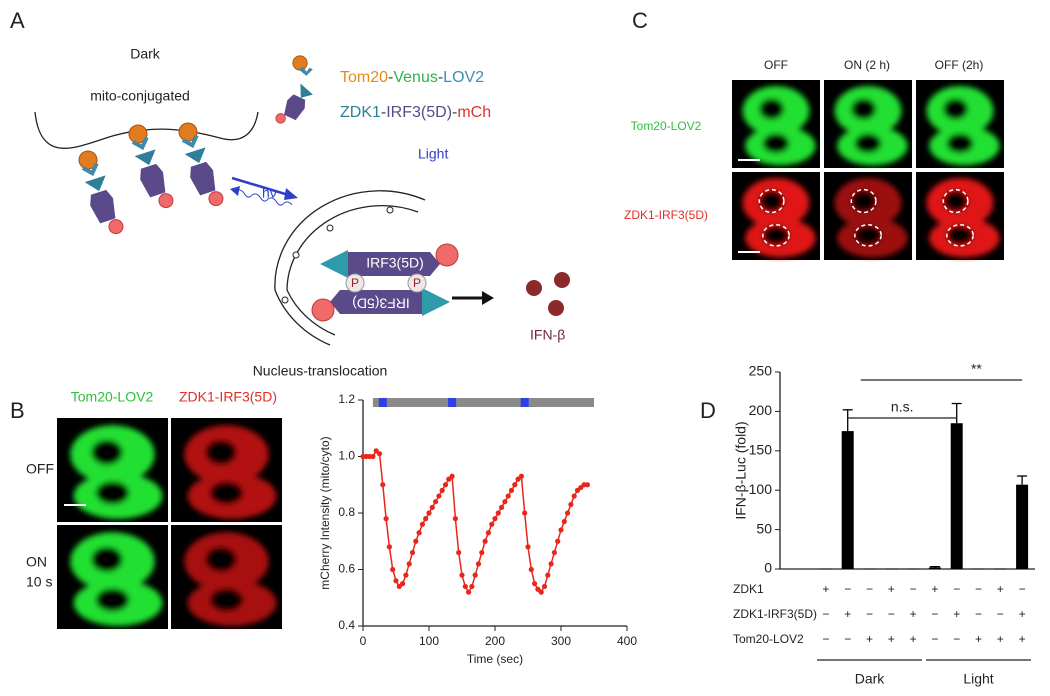 The height and width of the screenshot is (696, 1050). What do you see at coordinates (346, 456) in the screenshot?
I see `y-tick-label: 1.0` at bounding box center [346, 456].